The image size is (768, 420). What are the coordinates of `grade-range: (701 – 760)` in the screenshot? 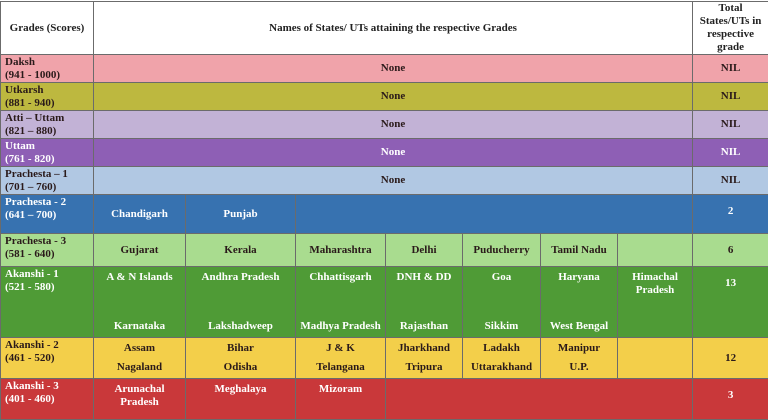 It's located at (47, 187).